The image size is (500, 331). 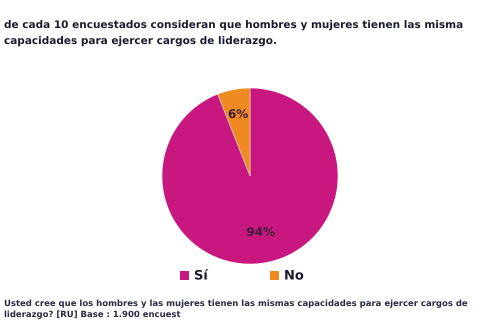 I want to click on legend-label: Sí, so click(x=202, y=276).